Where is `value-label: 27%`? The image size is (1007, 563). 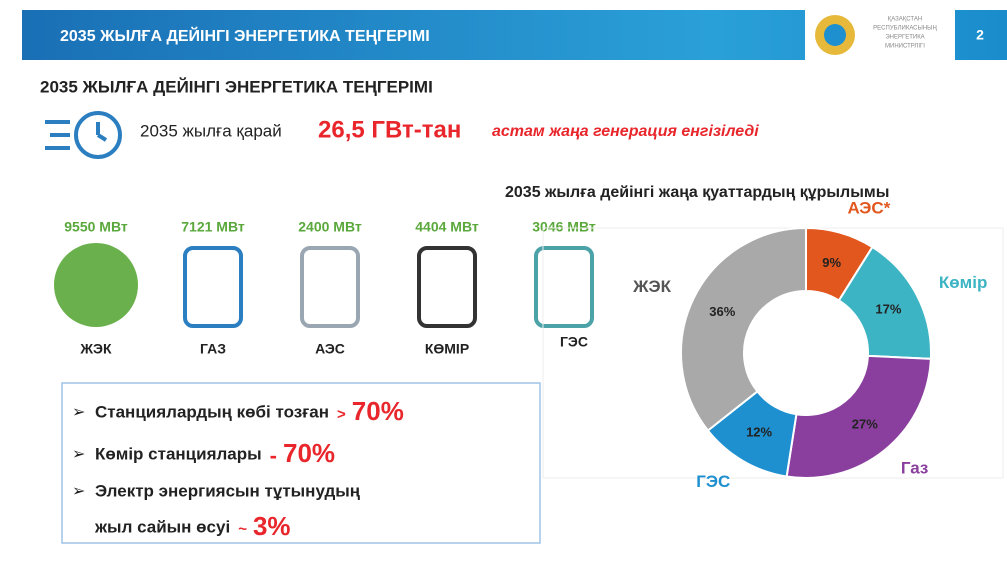 value-label: 27% is located at coordinates (865, 423).